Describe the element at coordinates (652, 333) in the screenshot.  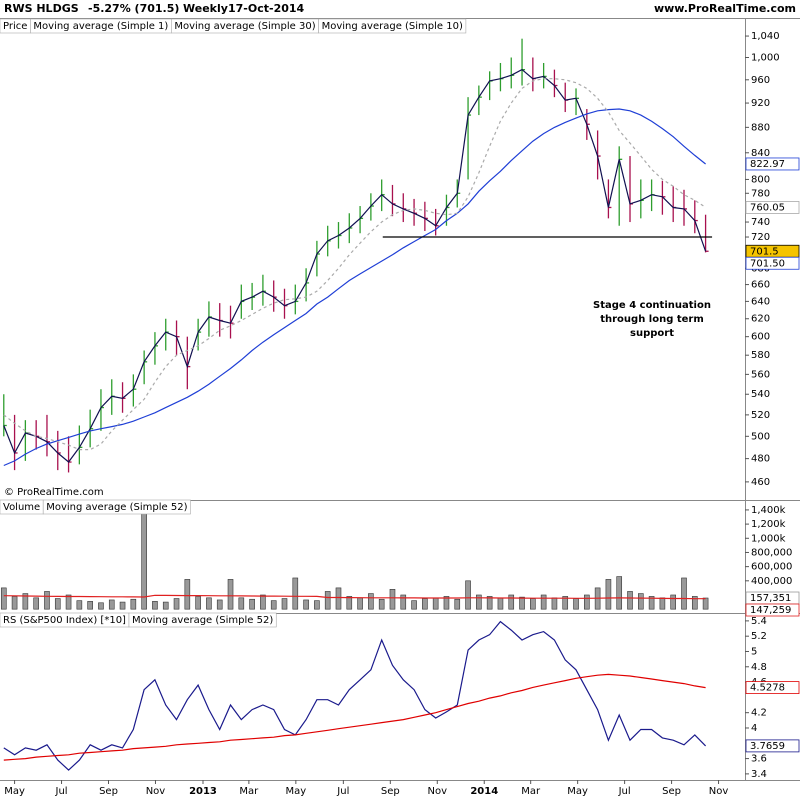
I see `annotation: support` at that location.